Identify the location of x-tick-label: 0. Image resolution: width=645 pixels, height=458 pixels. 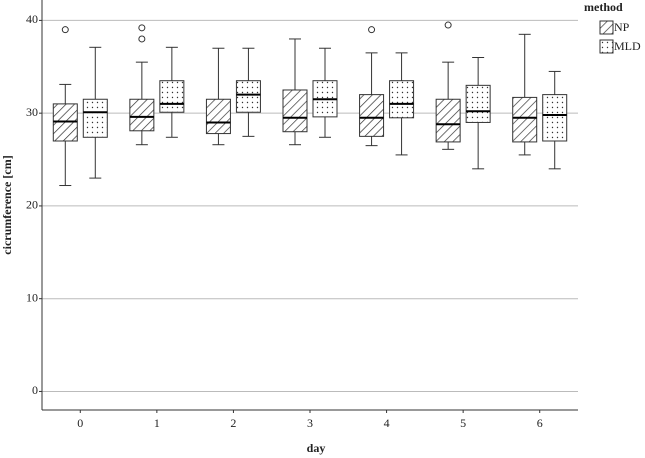
(80, 423).